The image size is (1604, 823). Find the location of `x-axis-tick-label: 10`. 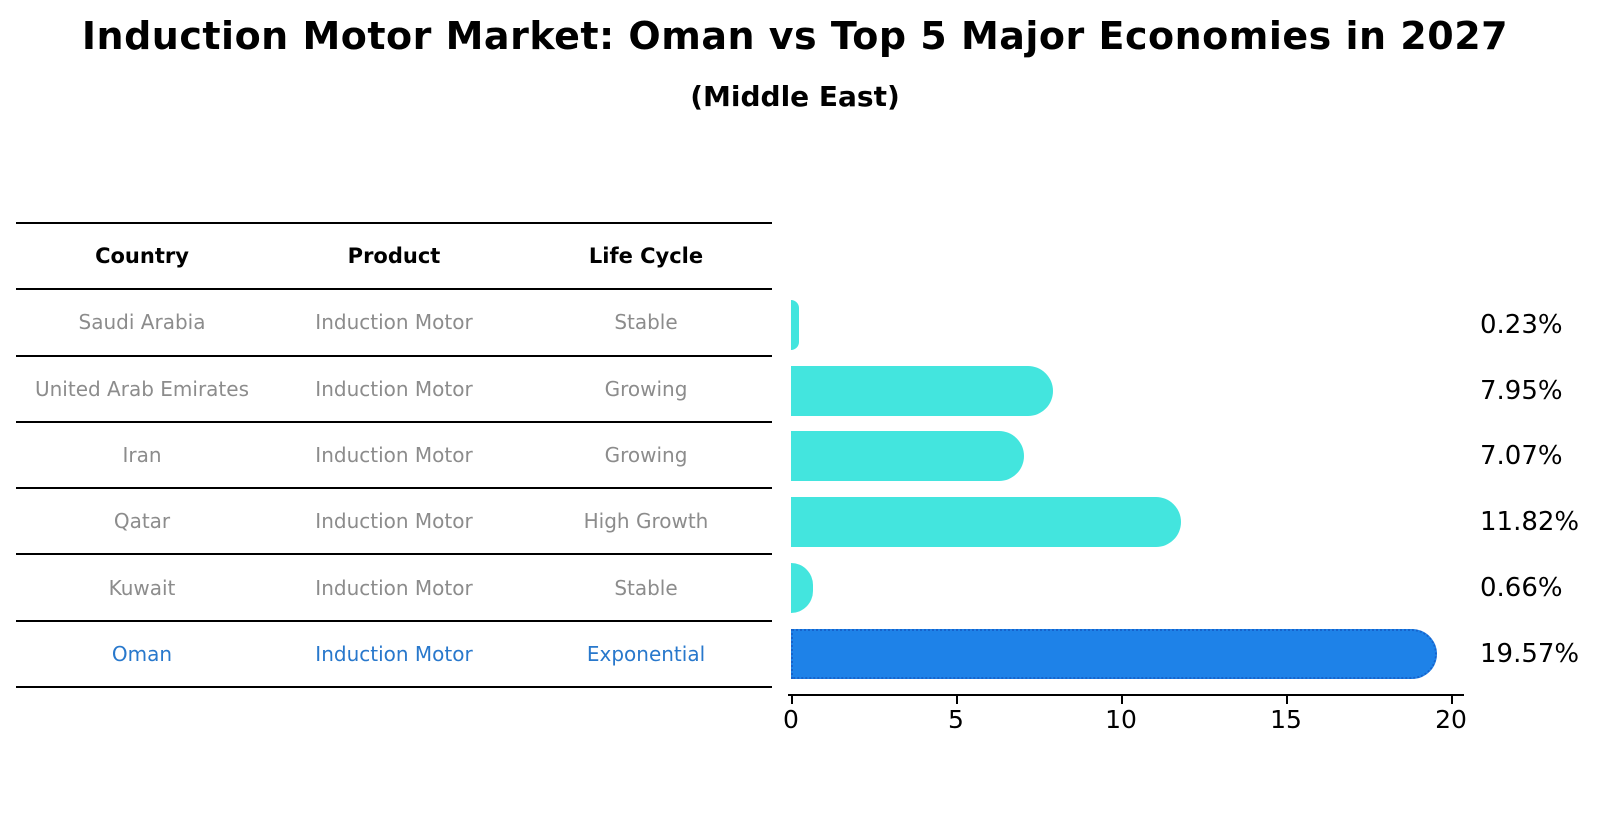

x-axis-tick-label: 10 is located at coordinates (1121, 719).